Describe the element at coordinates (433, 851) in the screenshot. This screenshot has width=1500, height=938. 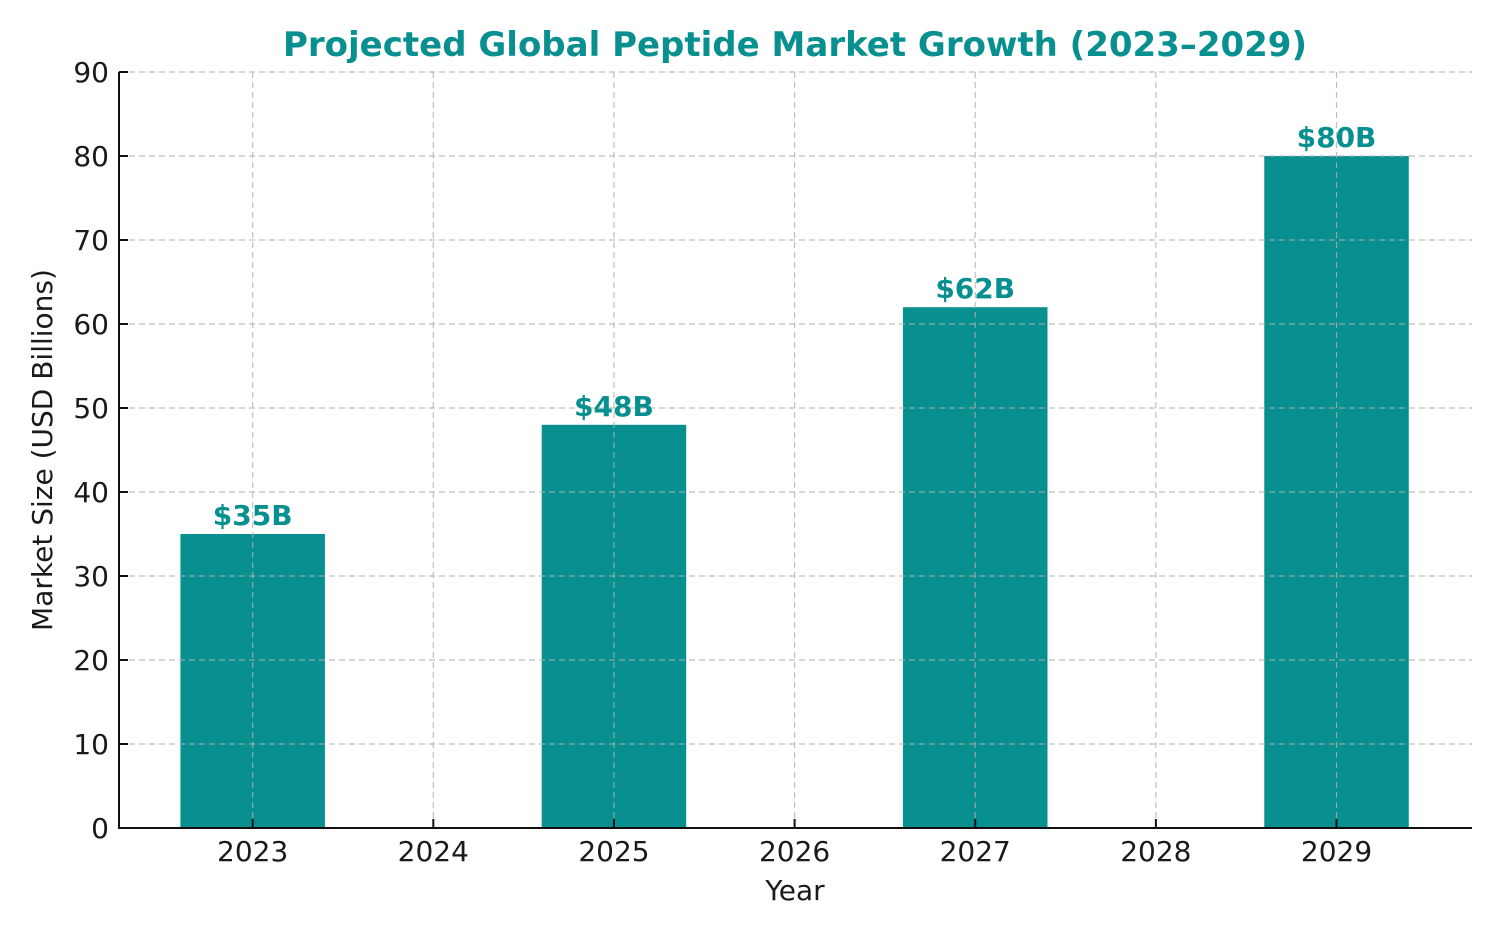
I see `x-tick-label: 2024` at that location.